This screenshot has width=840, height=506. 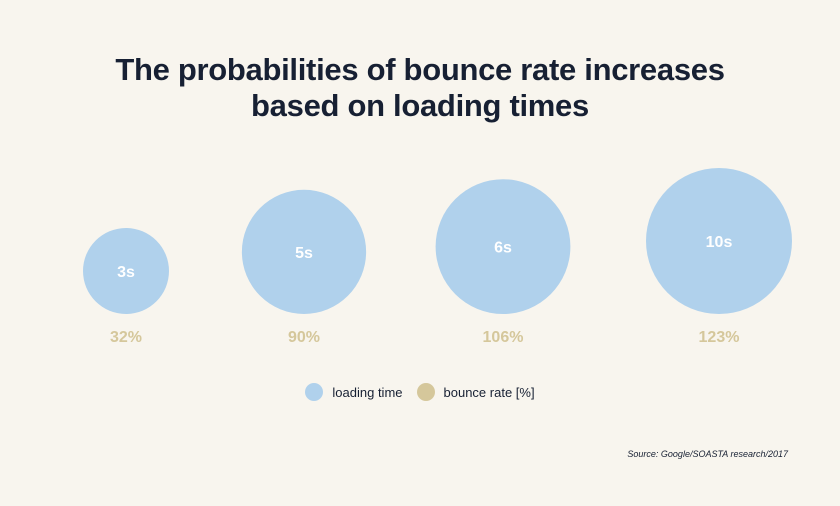 I want to click on bubble-10s, so click(x=719, y=241).